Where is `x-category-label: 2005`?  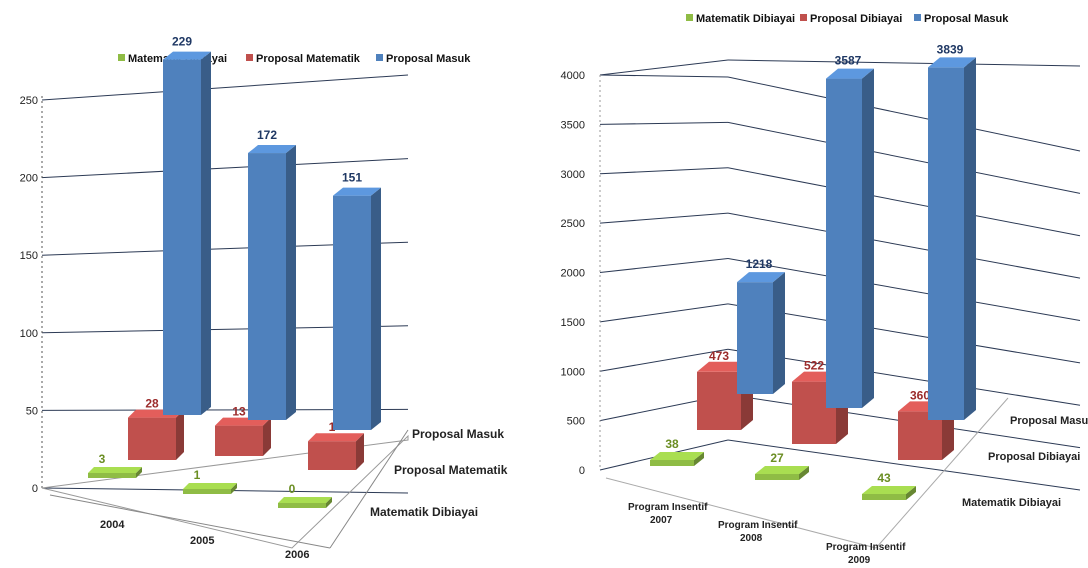 x-category-label: 2005 is located at coordinates (202, 541).